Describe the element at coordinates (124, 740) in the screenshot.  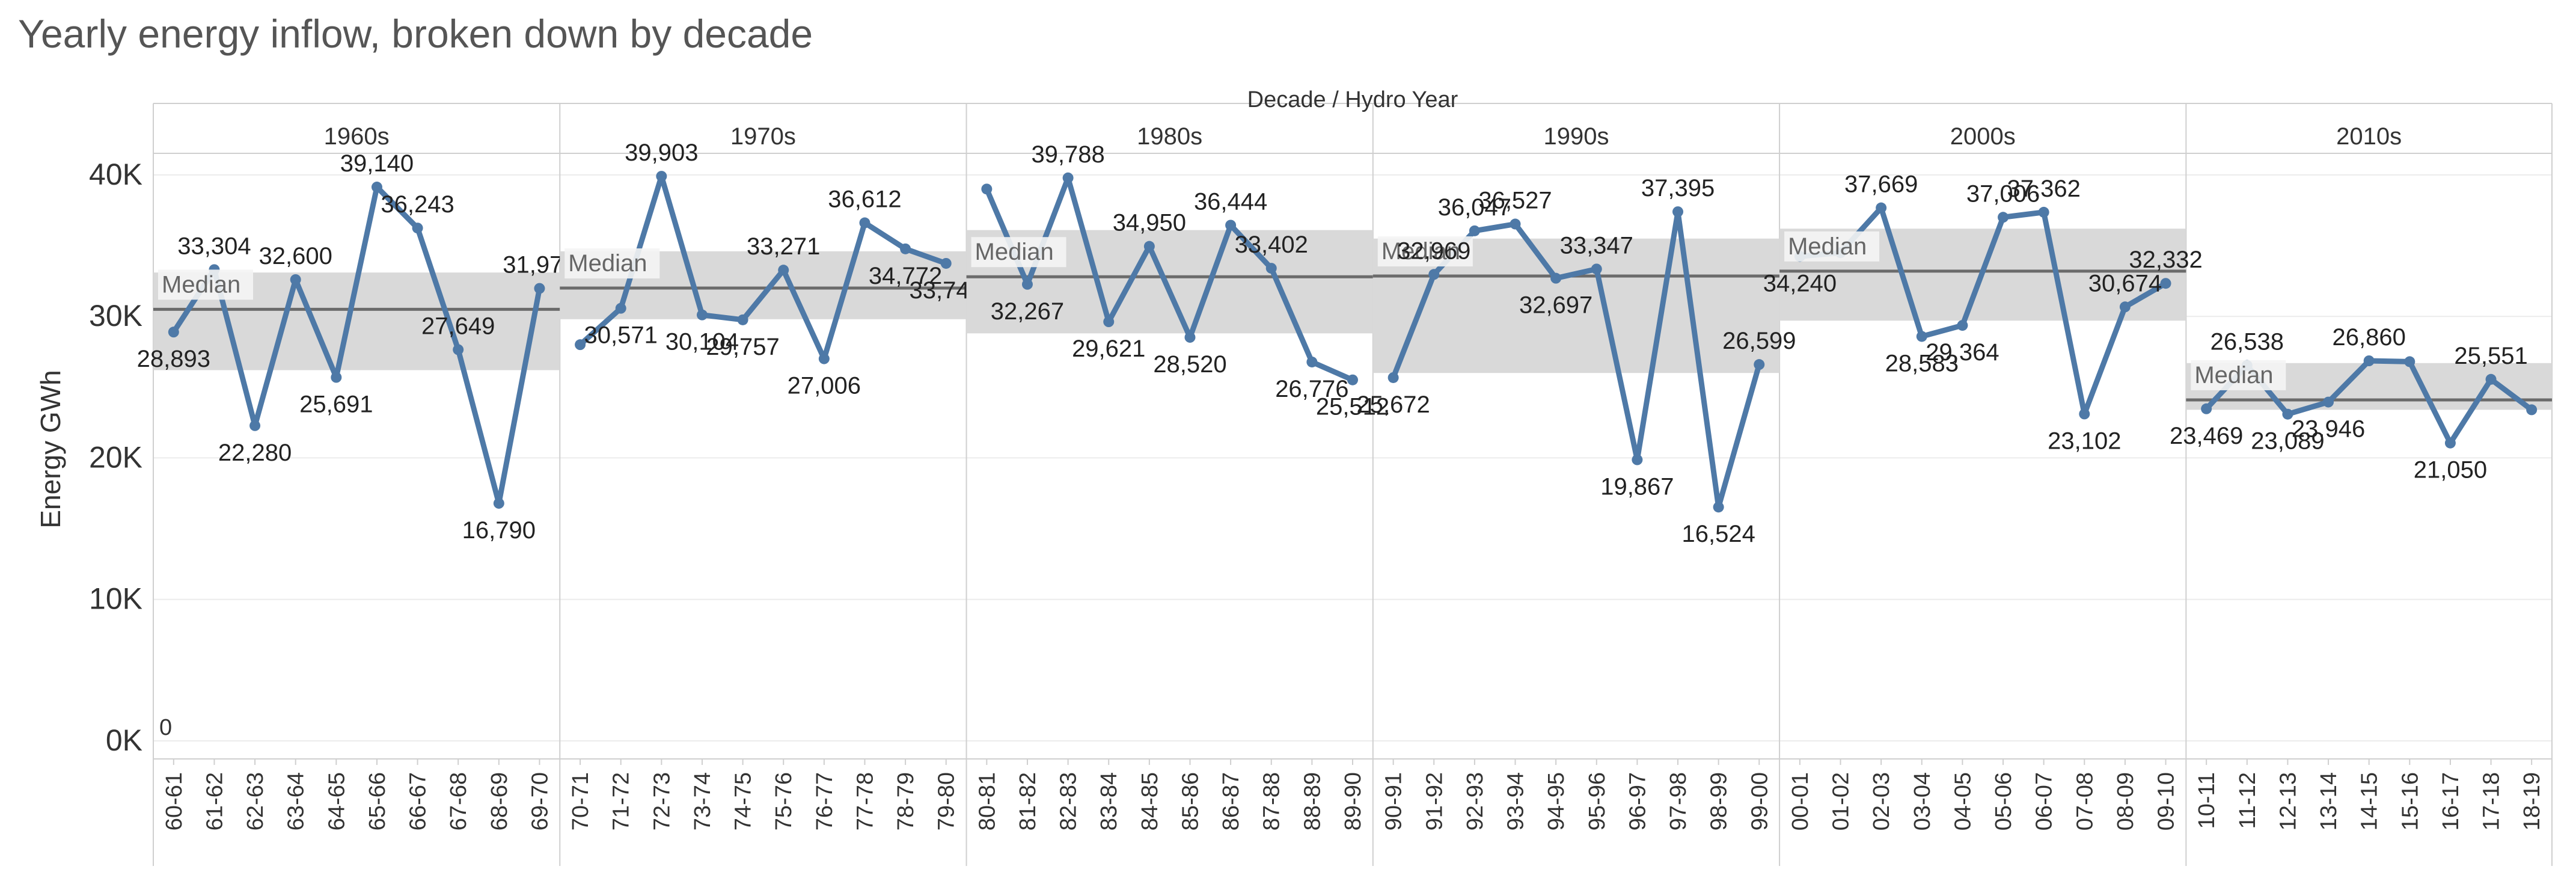
I see `y-tick-label: 0K` at that location.